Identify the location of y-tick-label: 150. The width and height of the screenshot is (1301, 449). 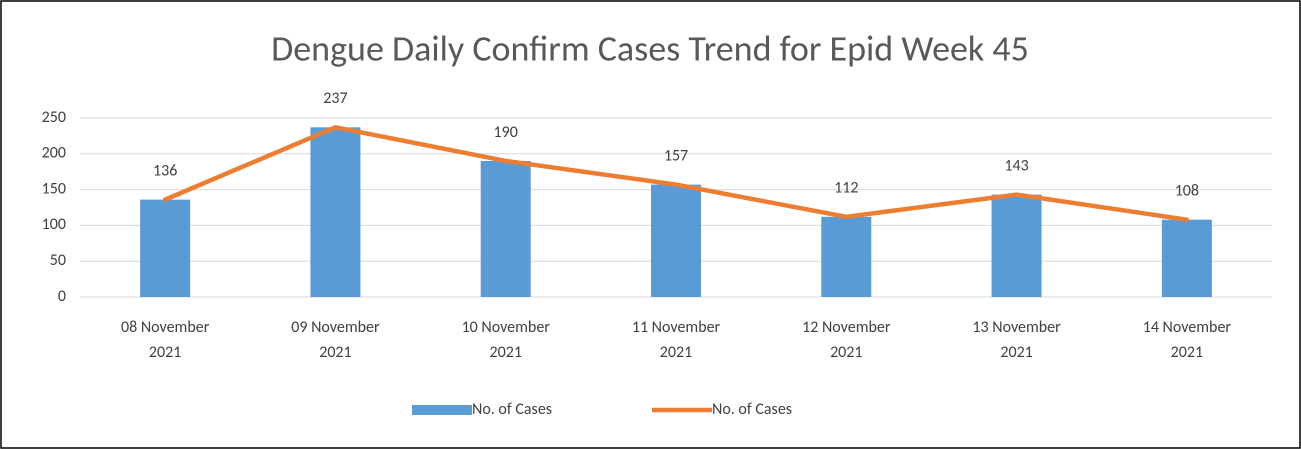
(54, 188).